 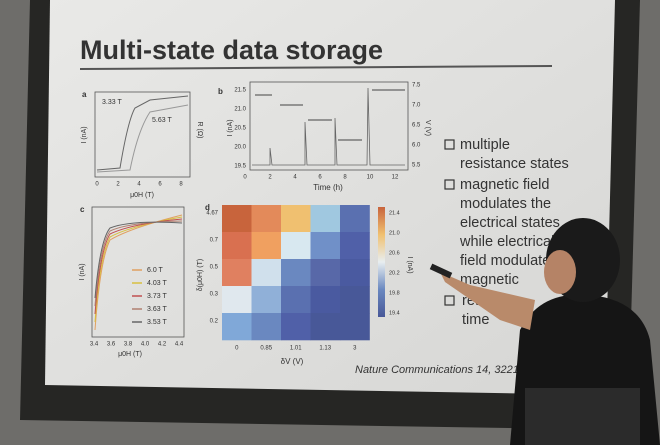 What do you see at coordinates (416, 146) in the screenshot?
I see `tick-label: 6.0` at bounding box center [416, 146].